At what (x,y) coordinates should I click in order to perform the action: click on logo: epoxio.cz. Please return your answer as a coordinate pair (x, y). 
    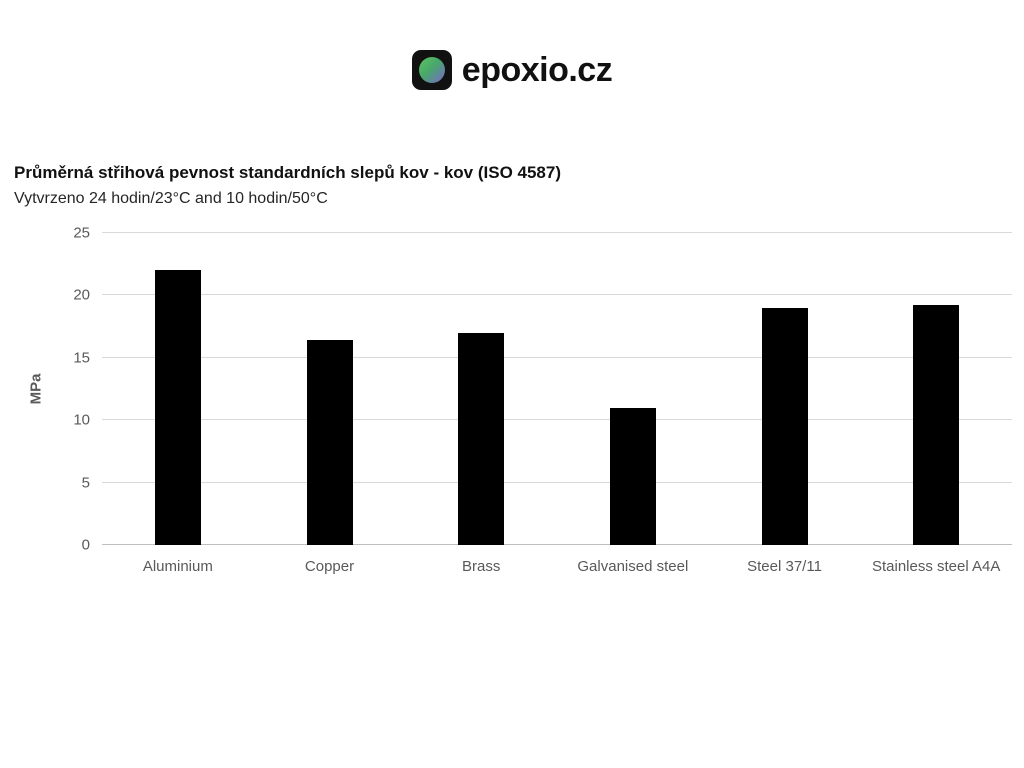
    Looking at the image, I should click on (512, 70).